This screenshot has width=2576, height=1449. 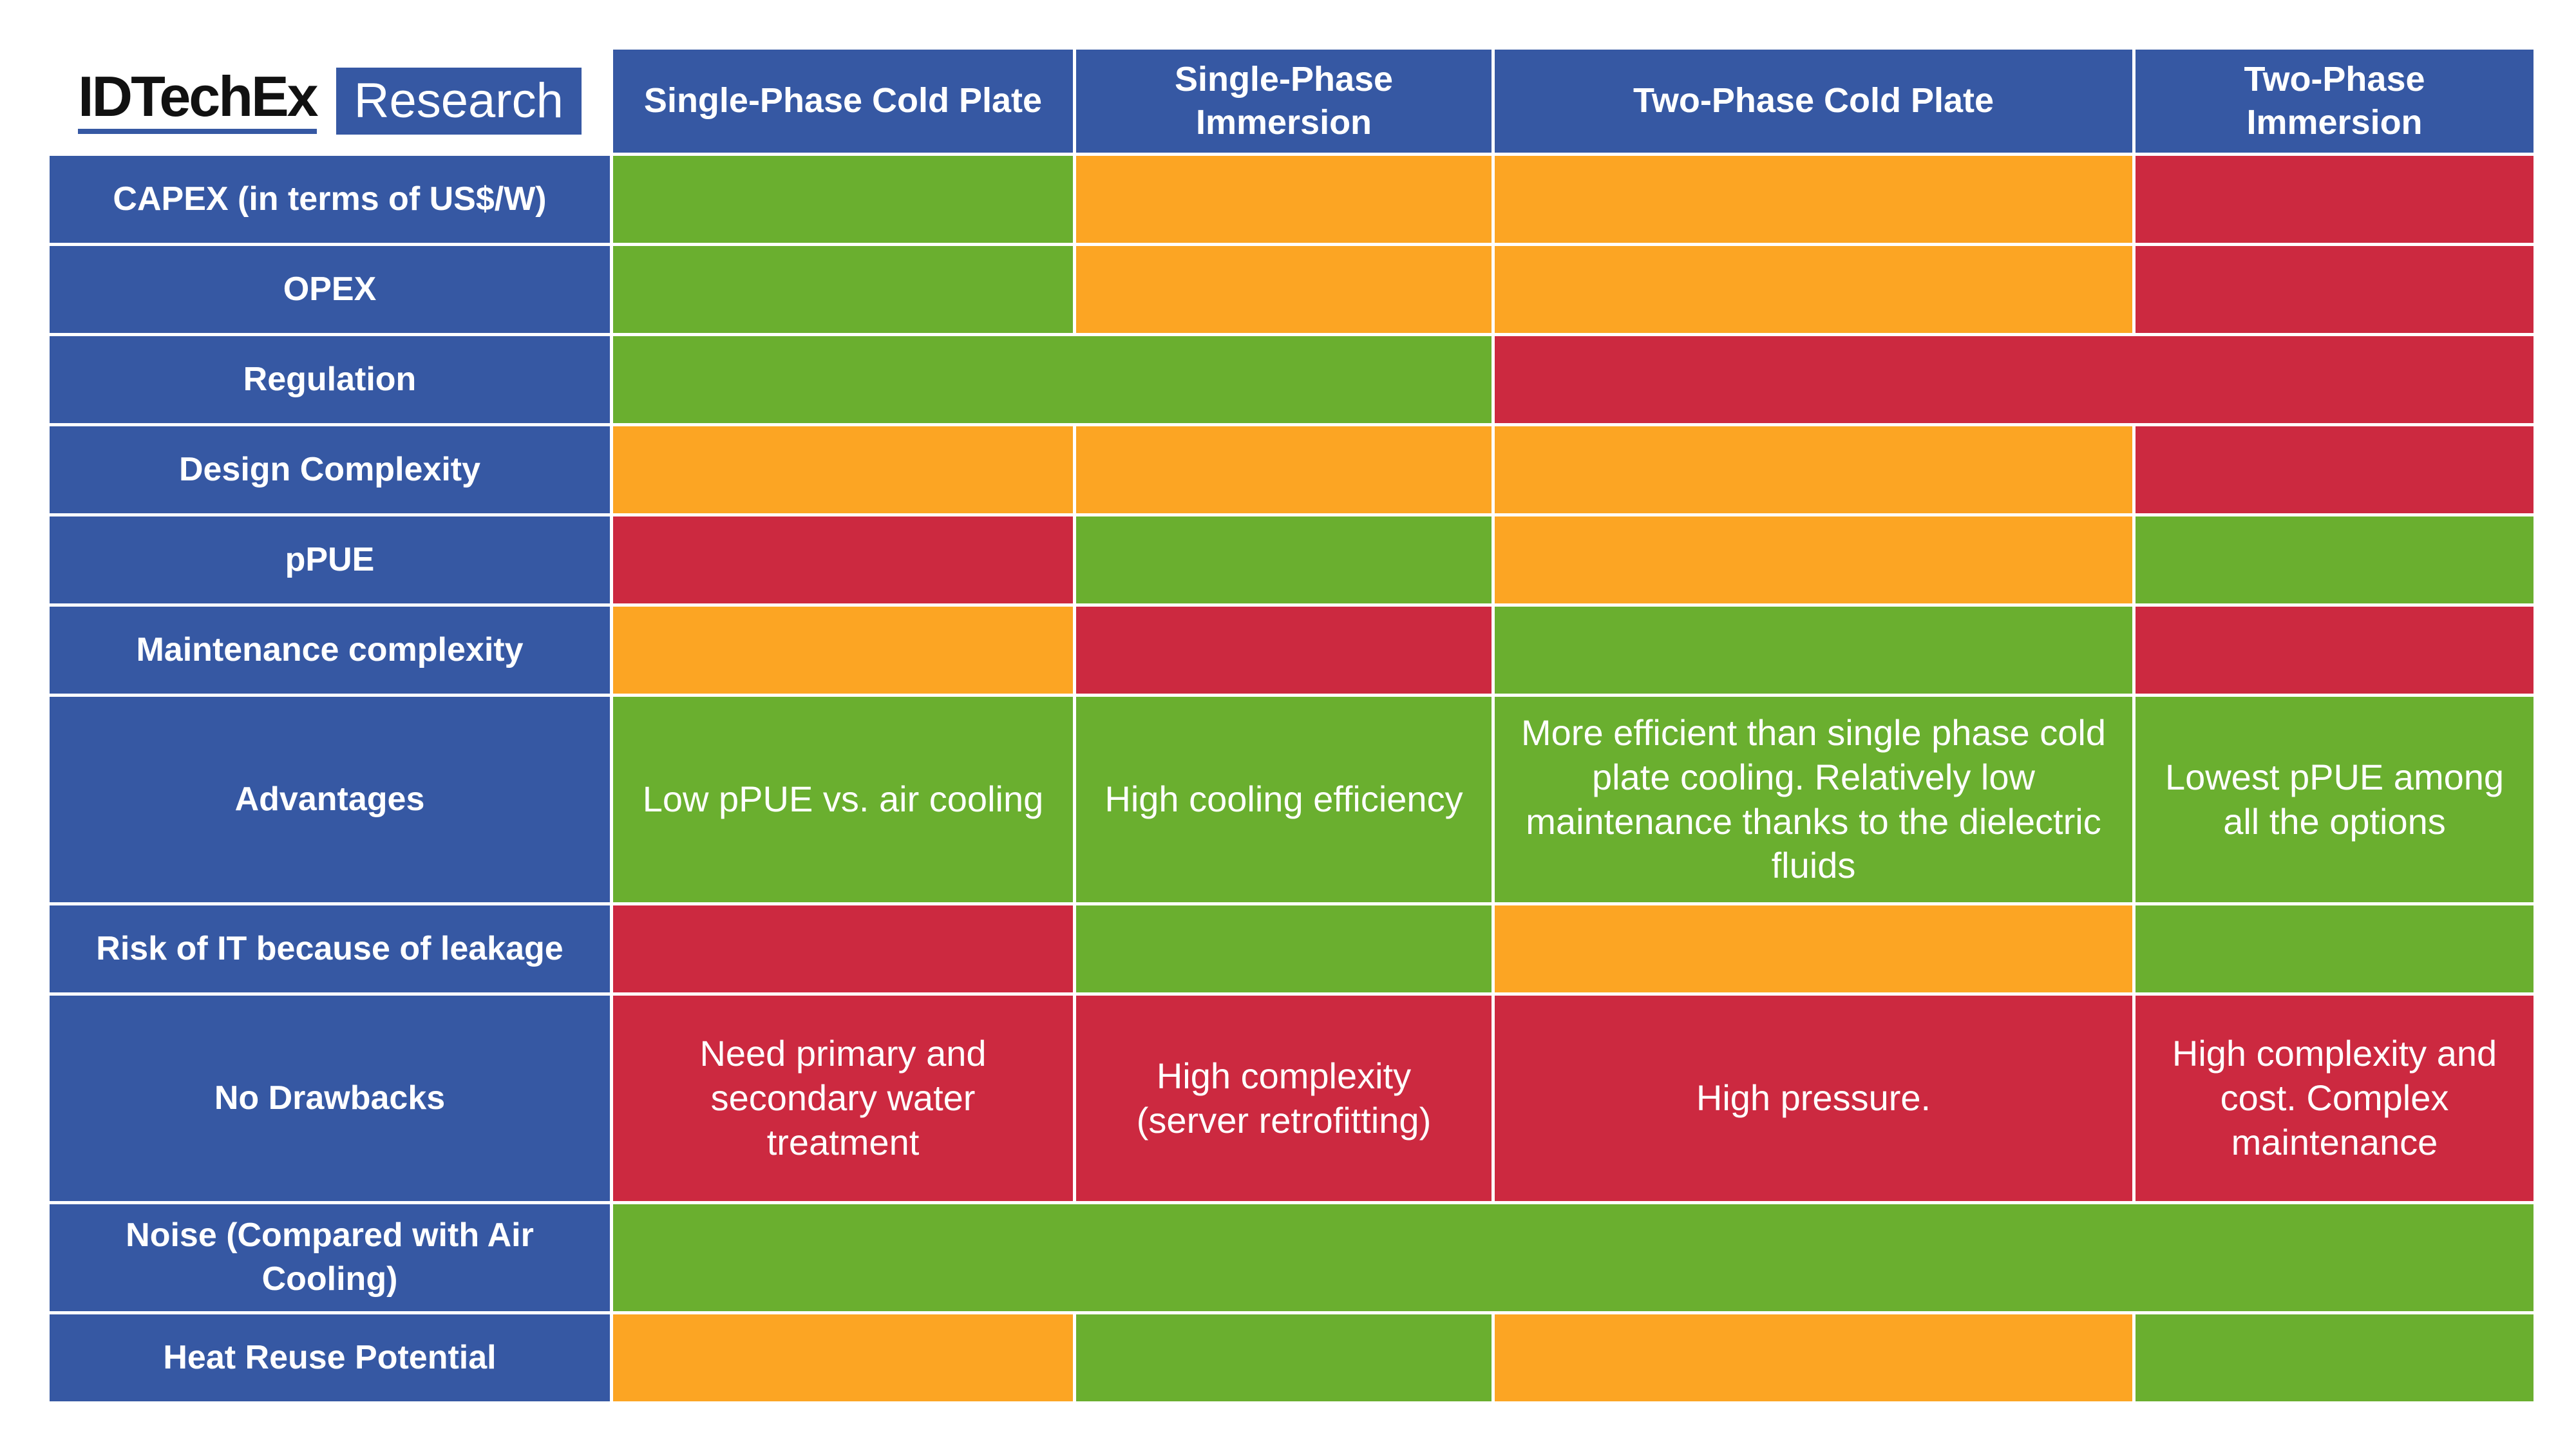 I want to click on row-label: CAPEX (in terms of US$/W), so click(x=330, y=199).